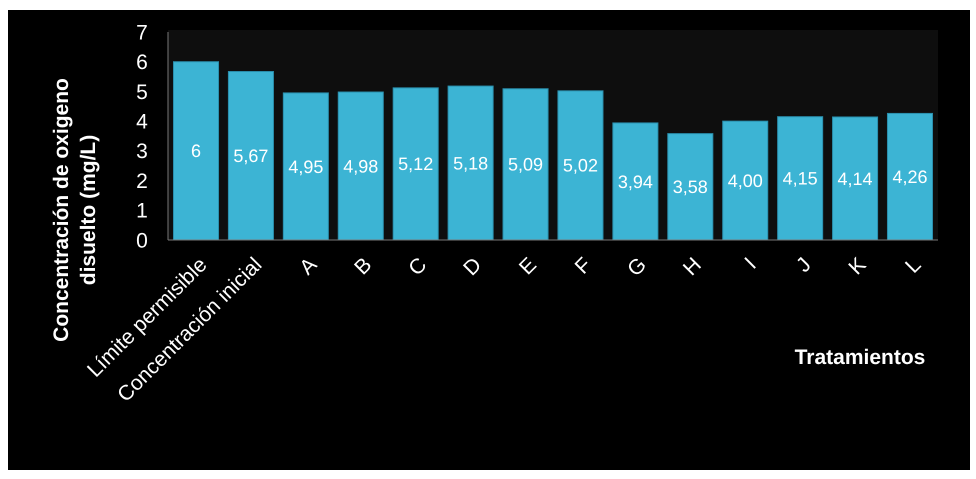 The image size is (976, 479). Describe the element at coordinates (142, 211) in the screenshot. I see `y-tick-label: 1` at that location.